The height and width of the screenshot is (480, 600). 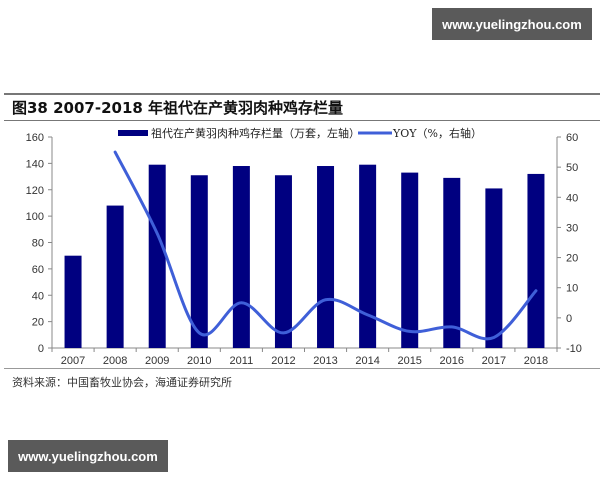 I want to click on x-tick-label: 2011, so click(x=242, y=361).